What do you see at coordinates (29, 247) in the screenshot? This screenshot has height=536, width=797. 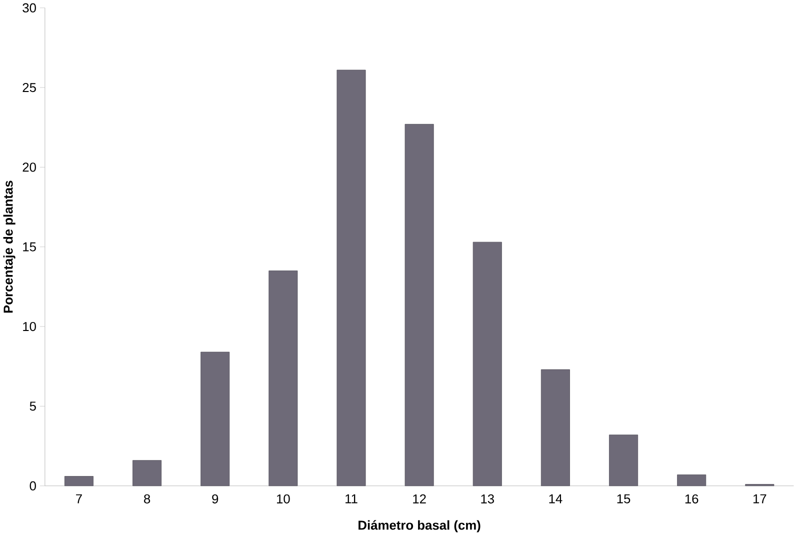 I see `y-tick-label: 15` at bounding box center [29, 247].